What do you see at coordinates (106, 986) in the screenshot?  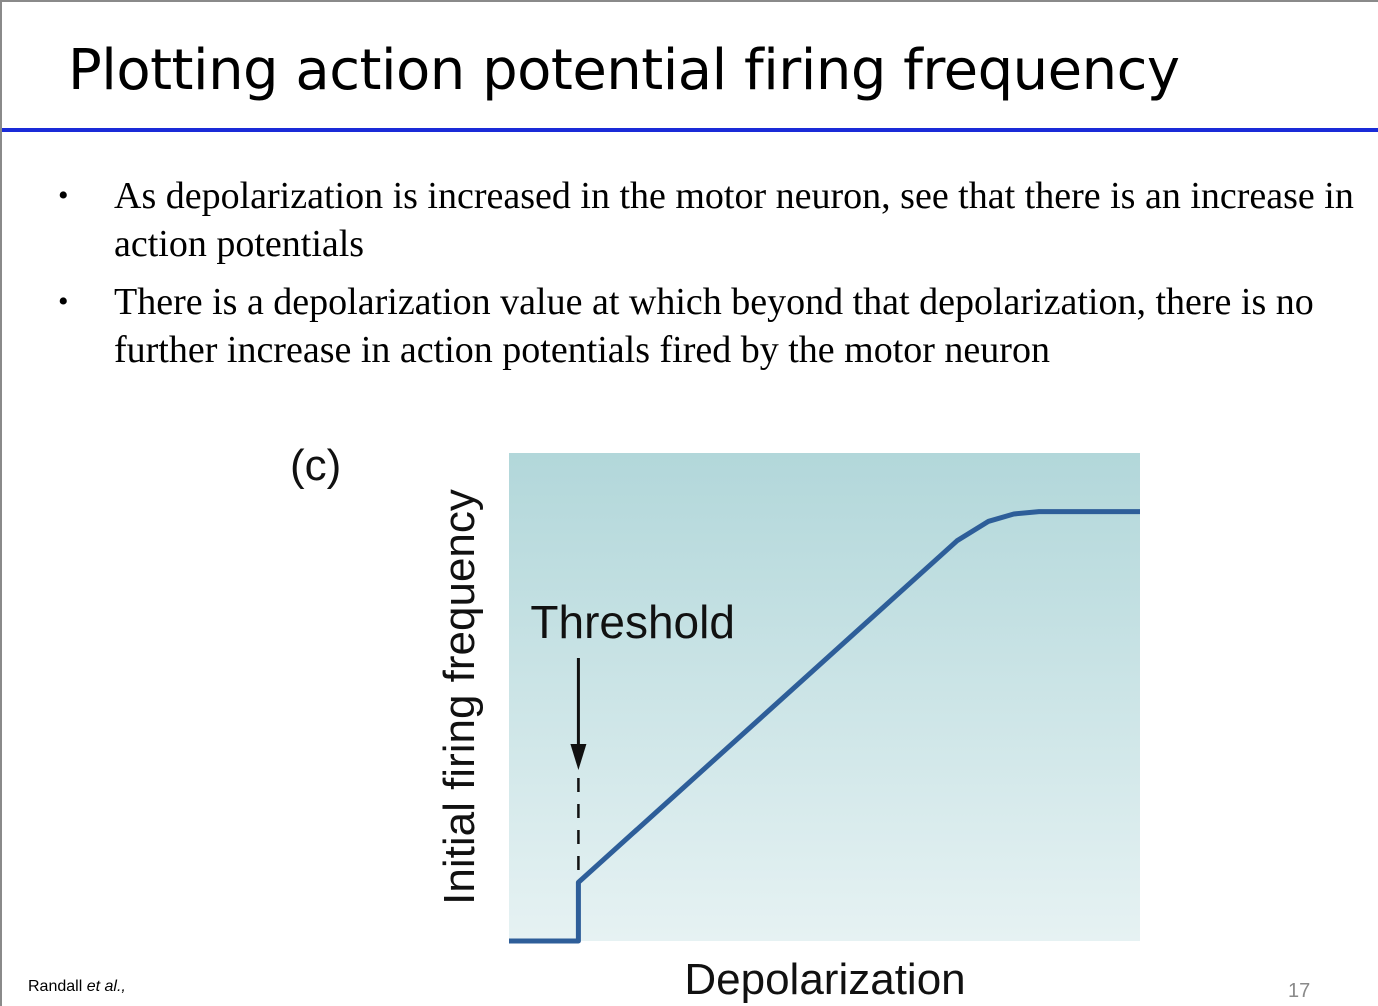 I see `citation-etal: et al.,` at bounding box center [106, 986].